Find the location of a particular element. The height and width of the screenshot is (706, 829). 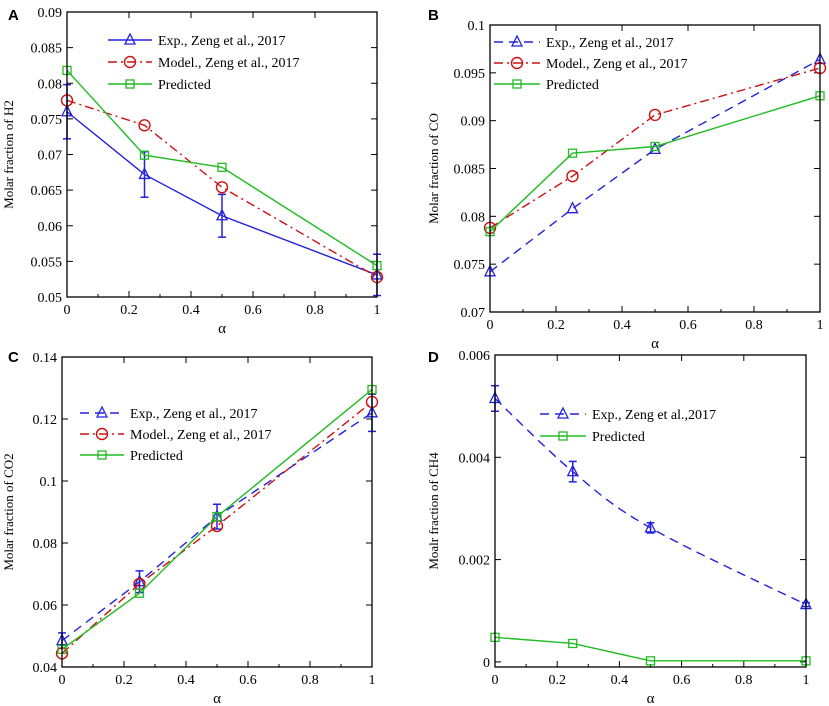

legend-label: Exp., Zeng et al.,2017 is located at coordinates (654, 415).